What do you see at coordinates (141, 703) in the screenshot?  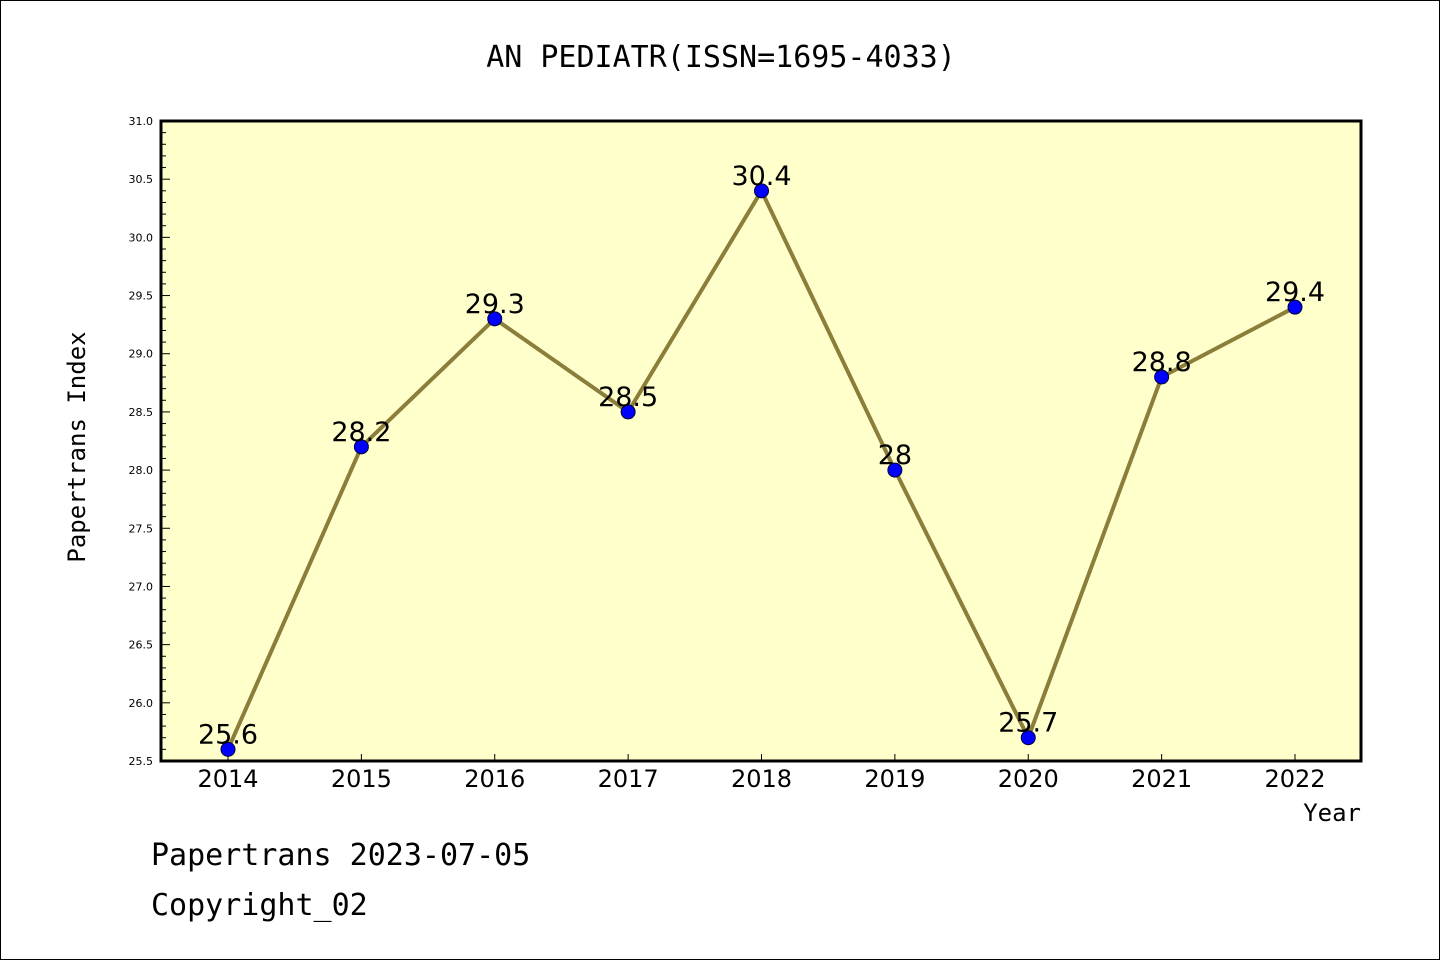 I see `y-tick-label: 26.0` at bounding box center [141, 703].